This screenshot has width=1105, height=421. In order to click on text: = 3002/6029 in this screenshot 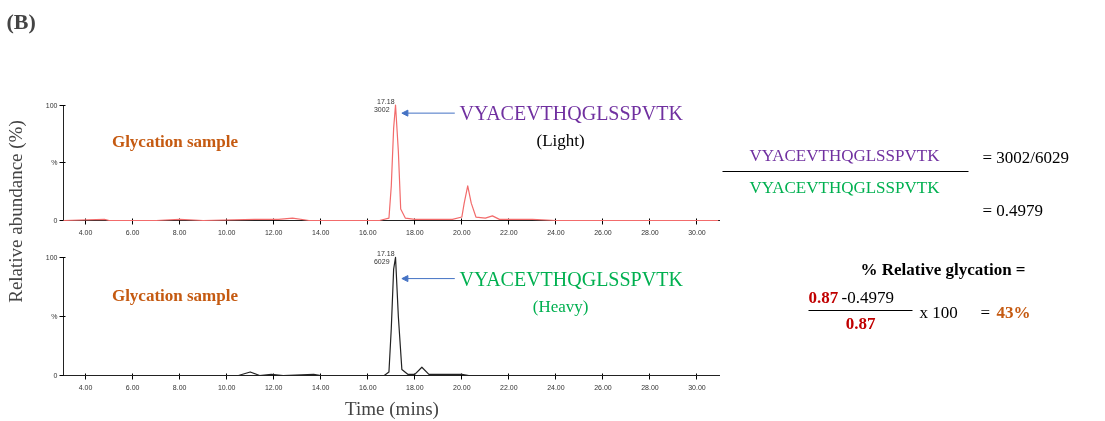, I will do `click(1026, 157)`.